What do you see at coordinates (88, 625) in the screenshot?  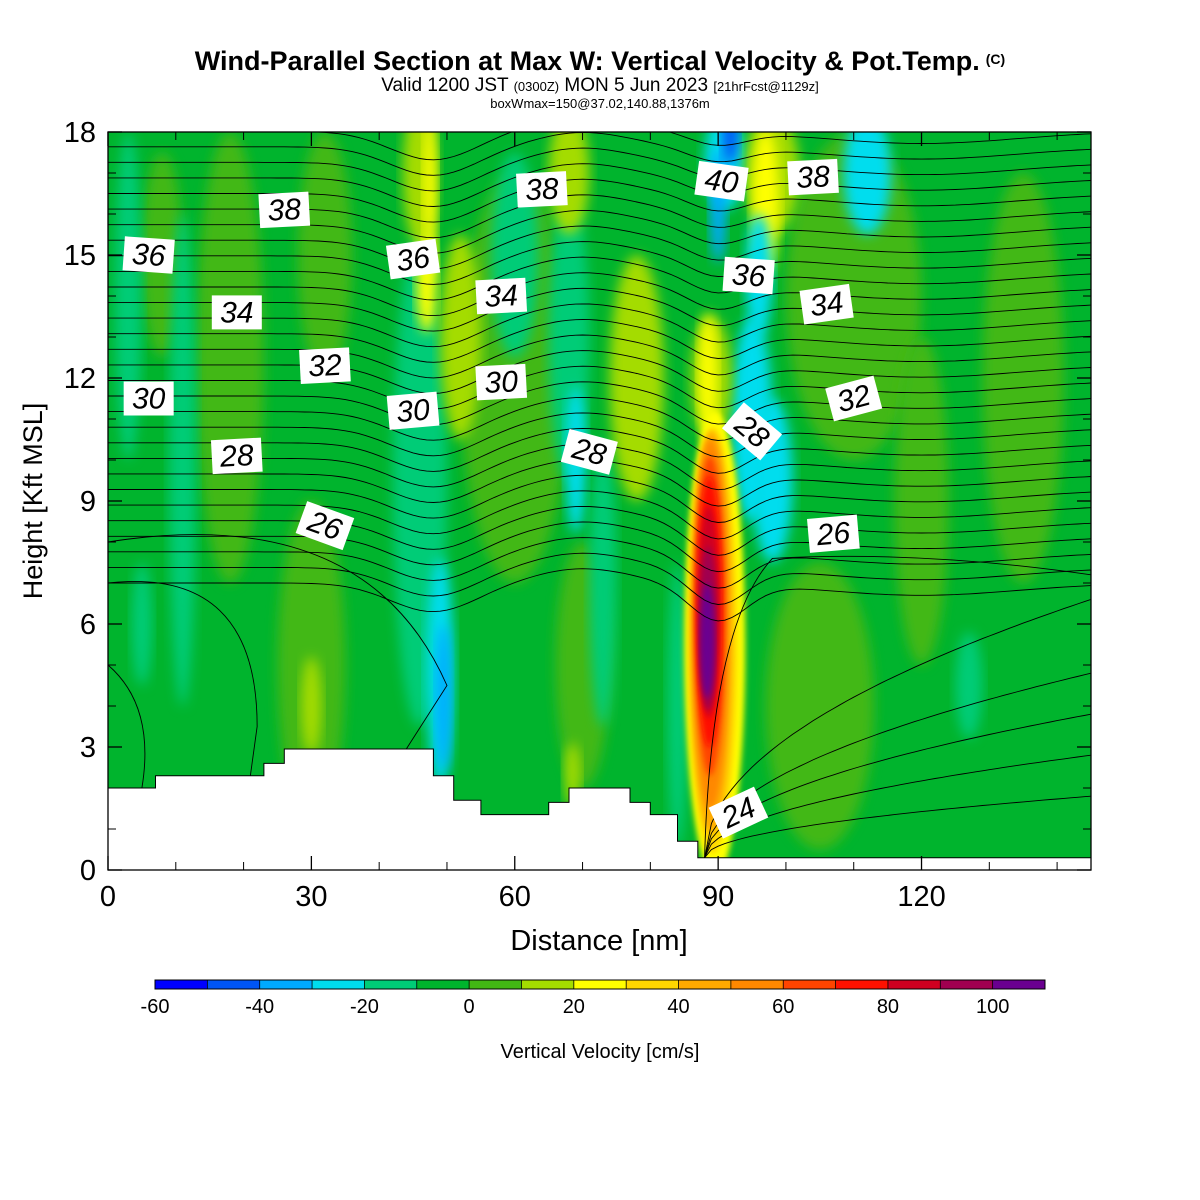 I see `y-tick-label: 6` at bounding box center [88, 625].